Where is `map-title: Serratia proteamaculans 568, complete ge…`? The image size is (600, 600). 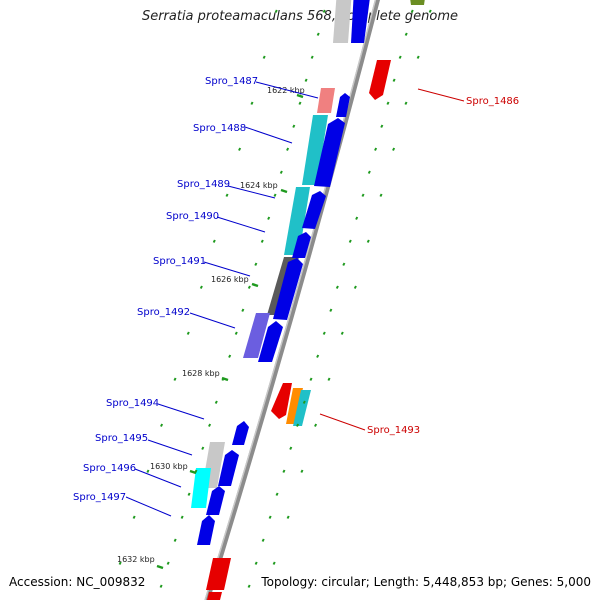 map-title: Serratia proteamaculans 568, complete ge… is located at coordinates (300, 16).